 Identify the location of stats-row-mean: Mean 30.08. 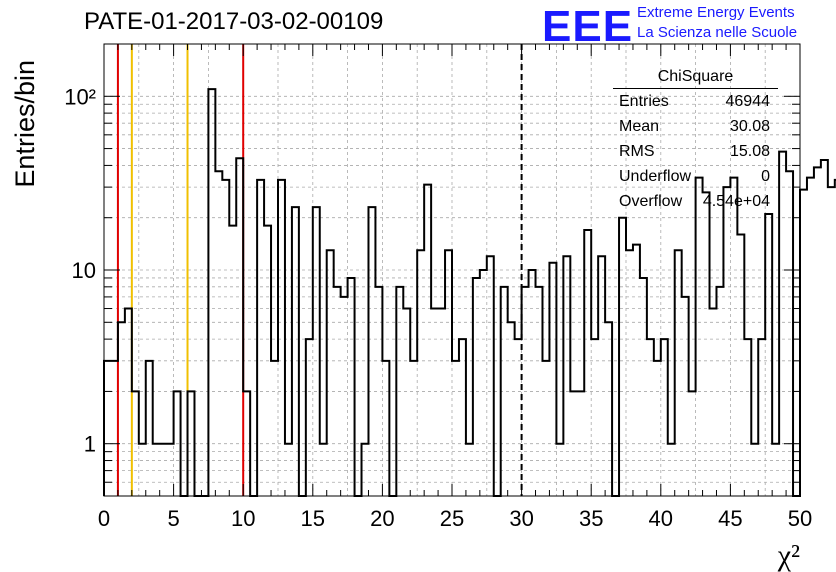
(695, 128).